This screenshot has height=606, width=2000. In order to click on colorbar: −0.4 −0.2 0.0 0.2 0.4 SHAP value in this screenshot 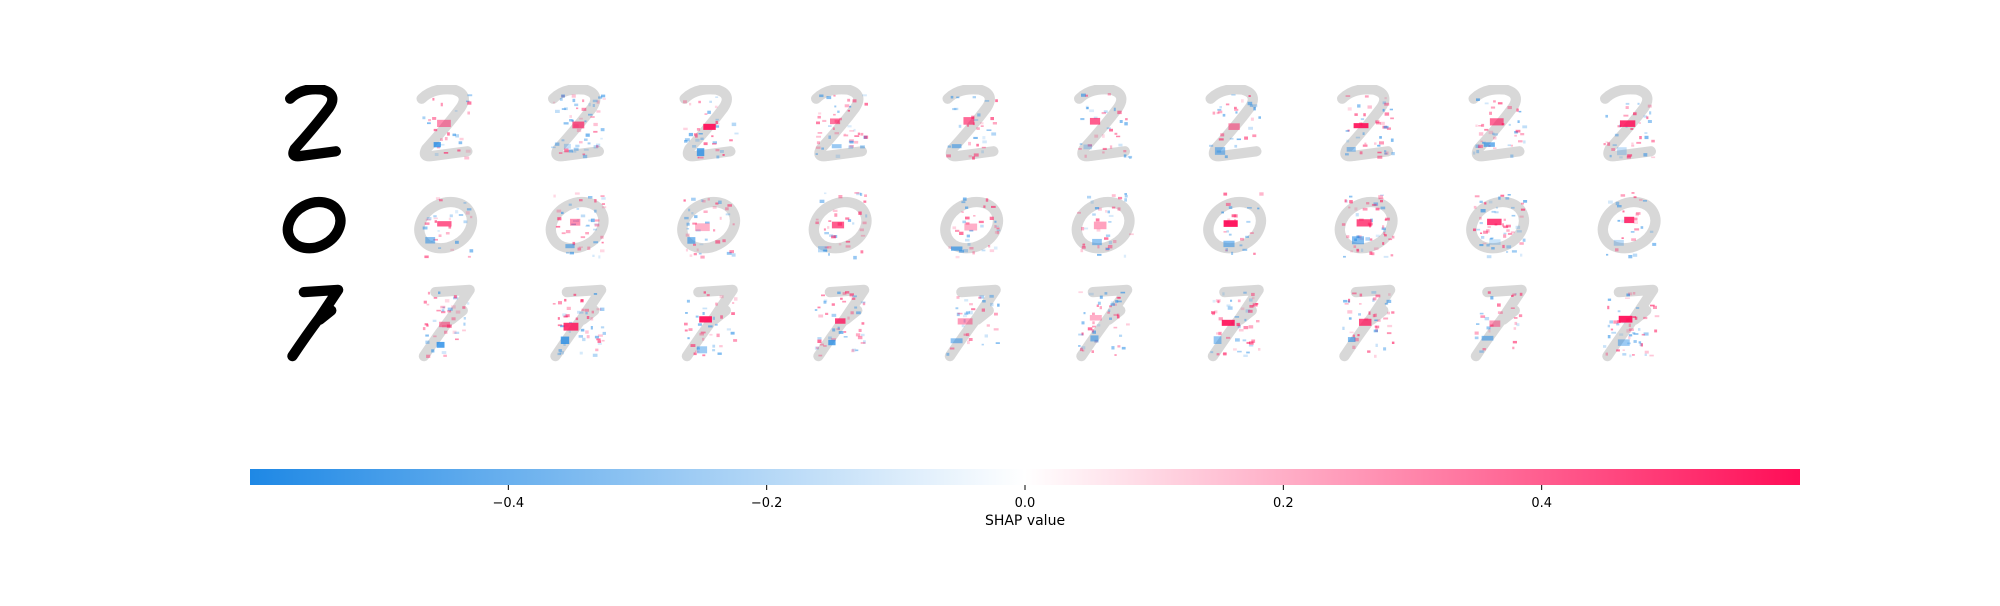, I will do `click(1025, 499)`.